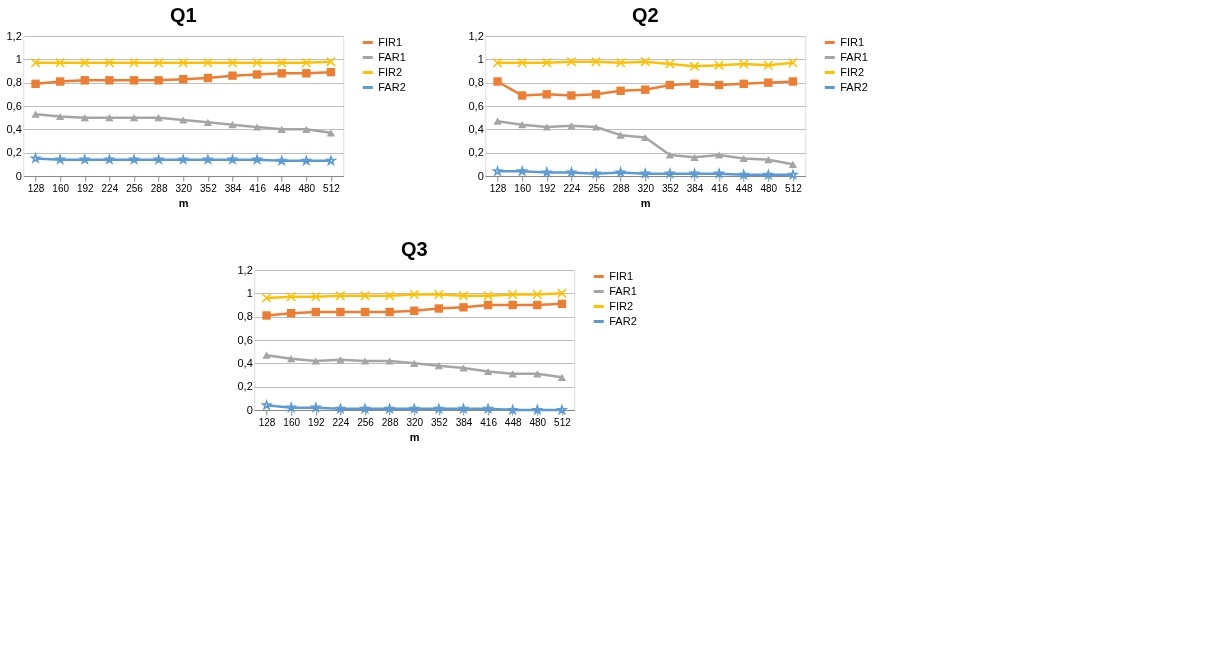 The image size is (1208, 671). What do you see at coordinates (645, 15) in the screenshot?
I see `chart-title: Q2` at bounding box center [645, 15].